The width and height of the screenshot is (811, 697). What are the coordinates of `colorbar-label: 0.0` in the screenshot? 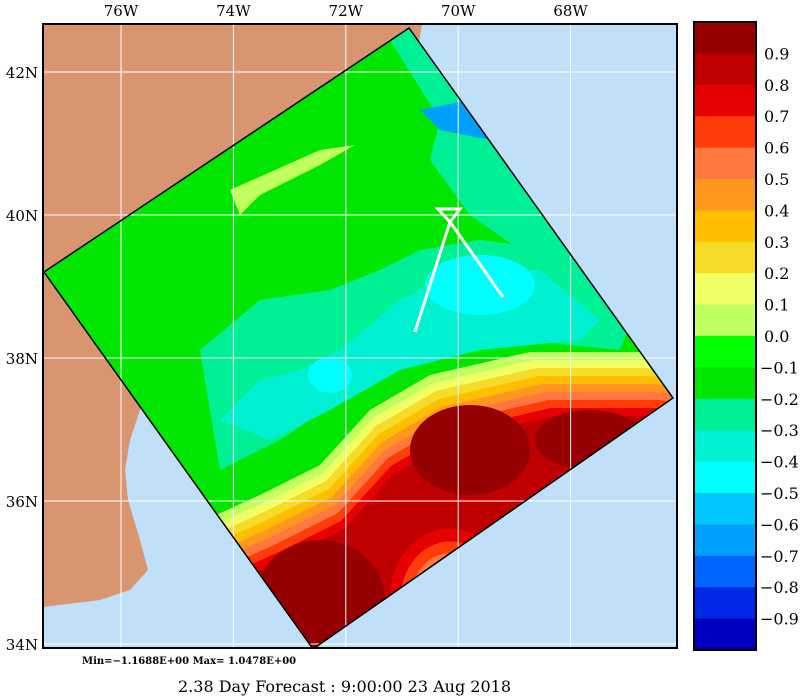 It's located at (776, 336).